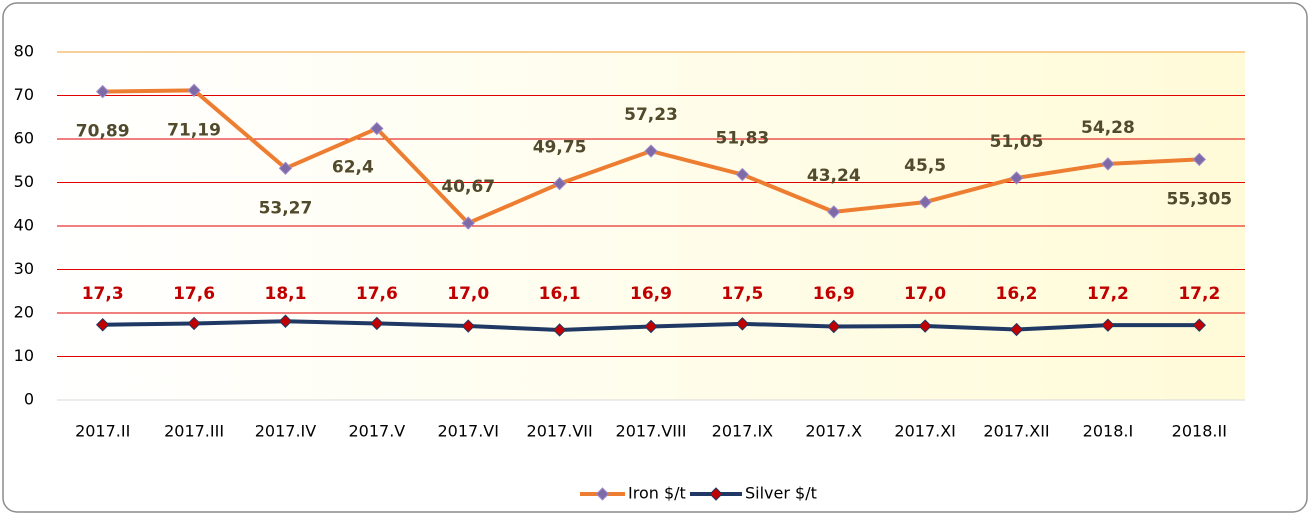 This screenshot has height=515, width=1310. What do you see at coordinates (24, 51) in the screenshot?
I see `y-tick-label: 80` at bounding box center [24, 51].